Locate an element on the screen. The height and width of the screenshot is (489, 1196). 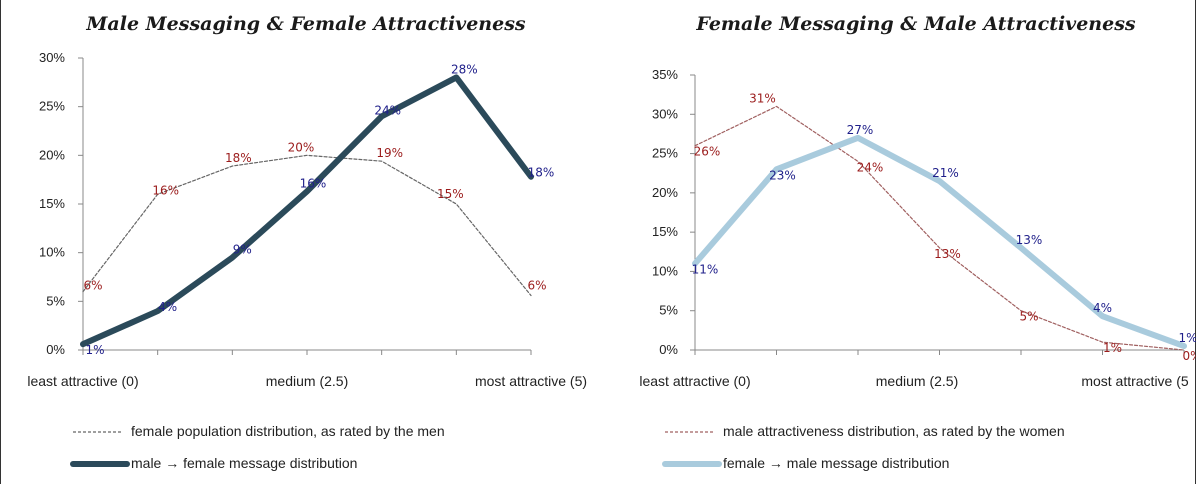
chart-title: Male Messaging & Female Attractiveness is located at coordinates (305, 24).